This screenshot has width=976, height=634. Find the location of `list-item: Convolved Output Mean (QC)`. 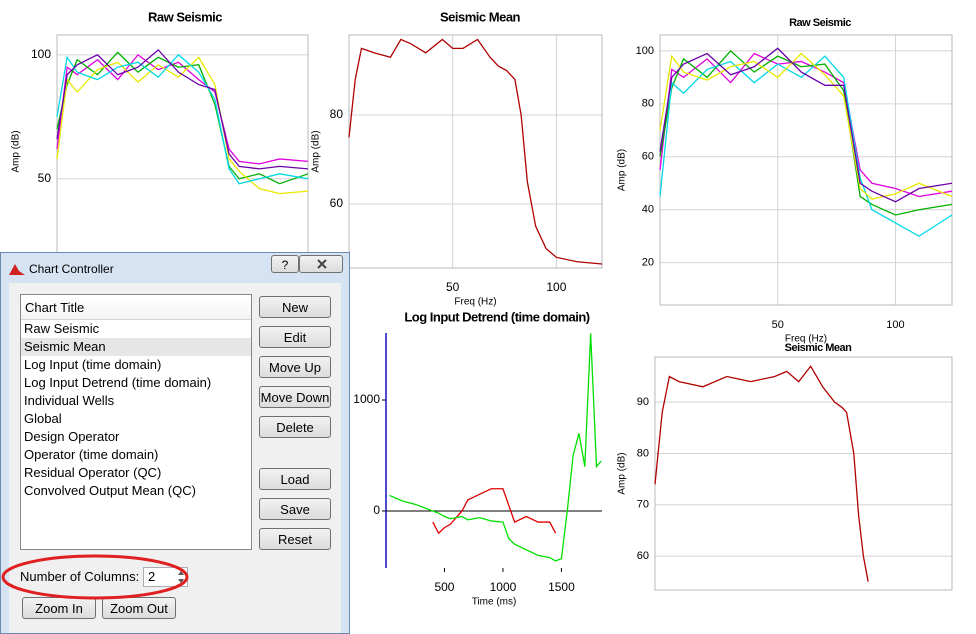

list-item: Convolved Output Mean (QC) is located at coordinates (110, 490).